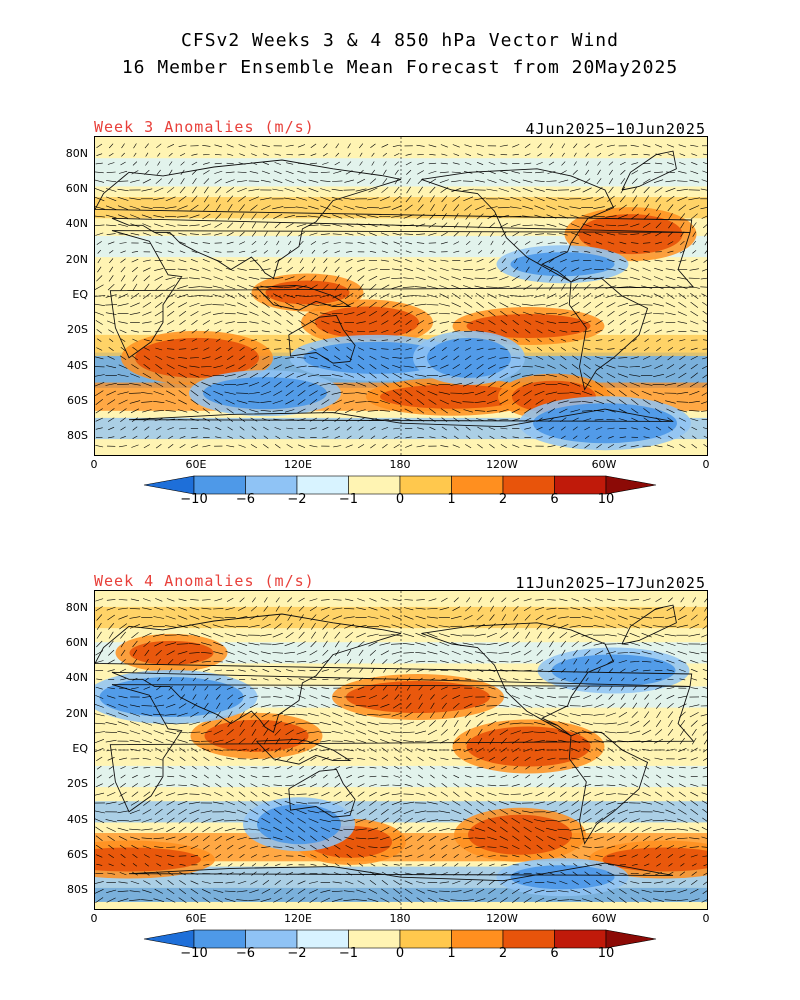  Describe the element at coordinates (304, 297) in the screenshot. I see `coastline` at that location.